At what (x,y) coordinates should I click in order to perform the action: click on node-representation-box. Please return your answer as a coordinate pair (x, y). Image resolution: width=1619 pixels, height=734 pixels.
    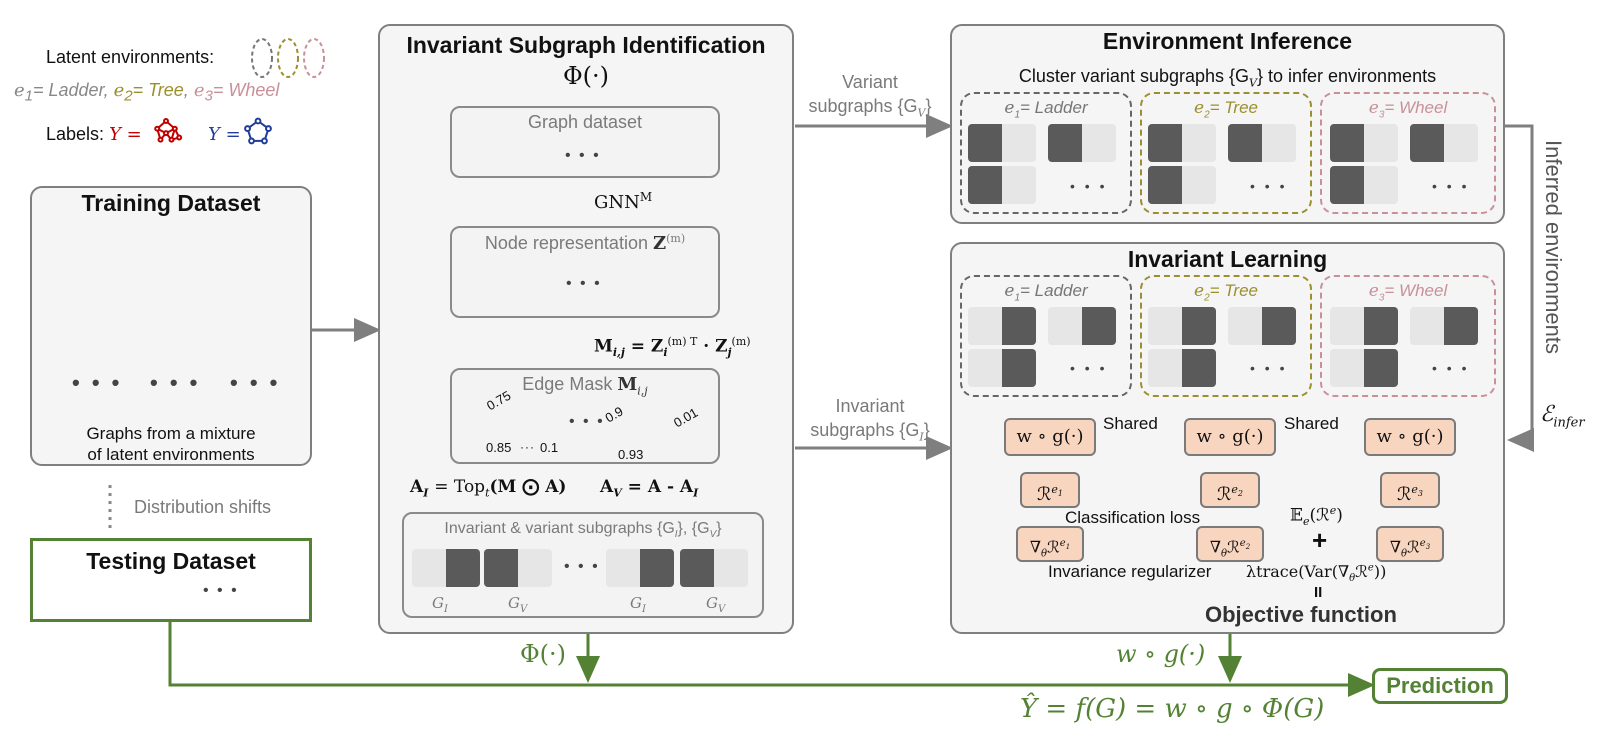
    Looking at the image, I should click on (585, 272).